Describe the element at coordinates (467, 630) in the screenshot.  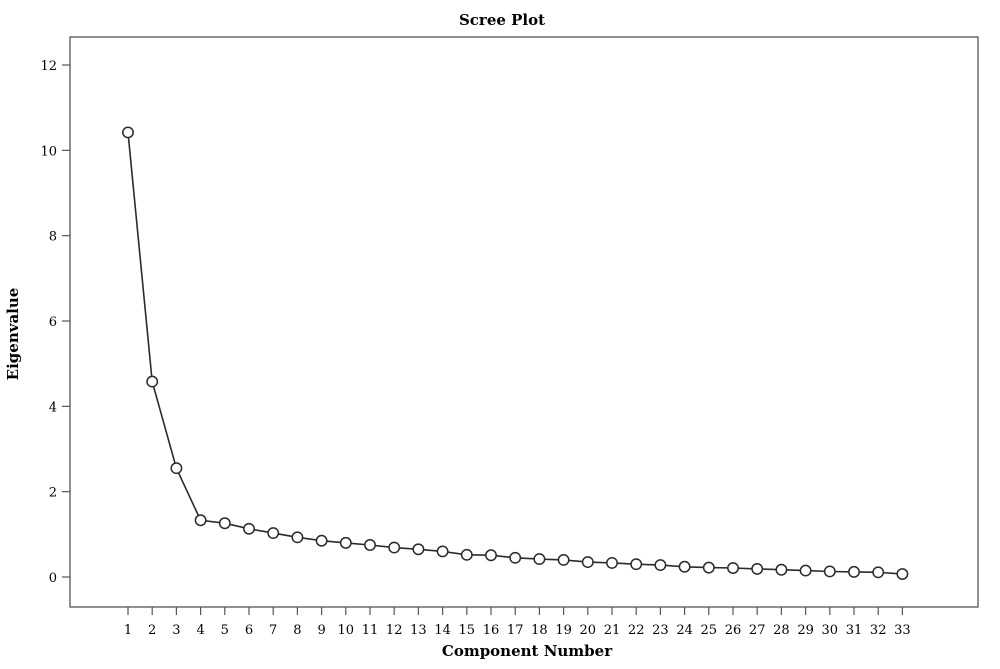
I see `x-tick-label: 15` at that location.